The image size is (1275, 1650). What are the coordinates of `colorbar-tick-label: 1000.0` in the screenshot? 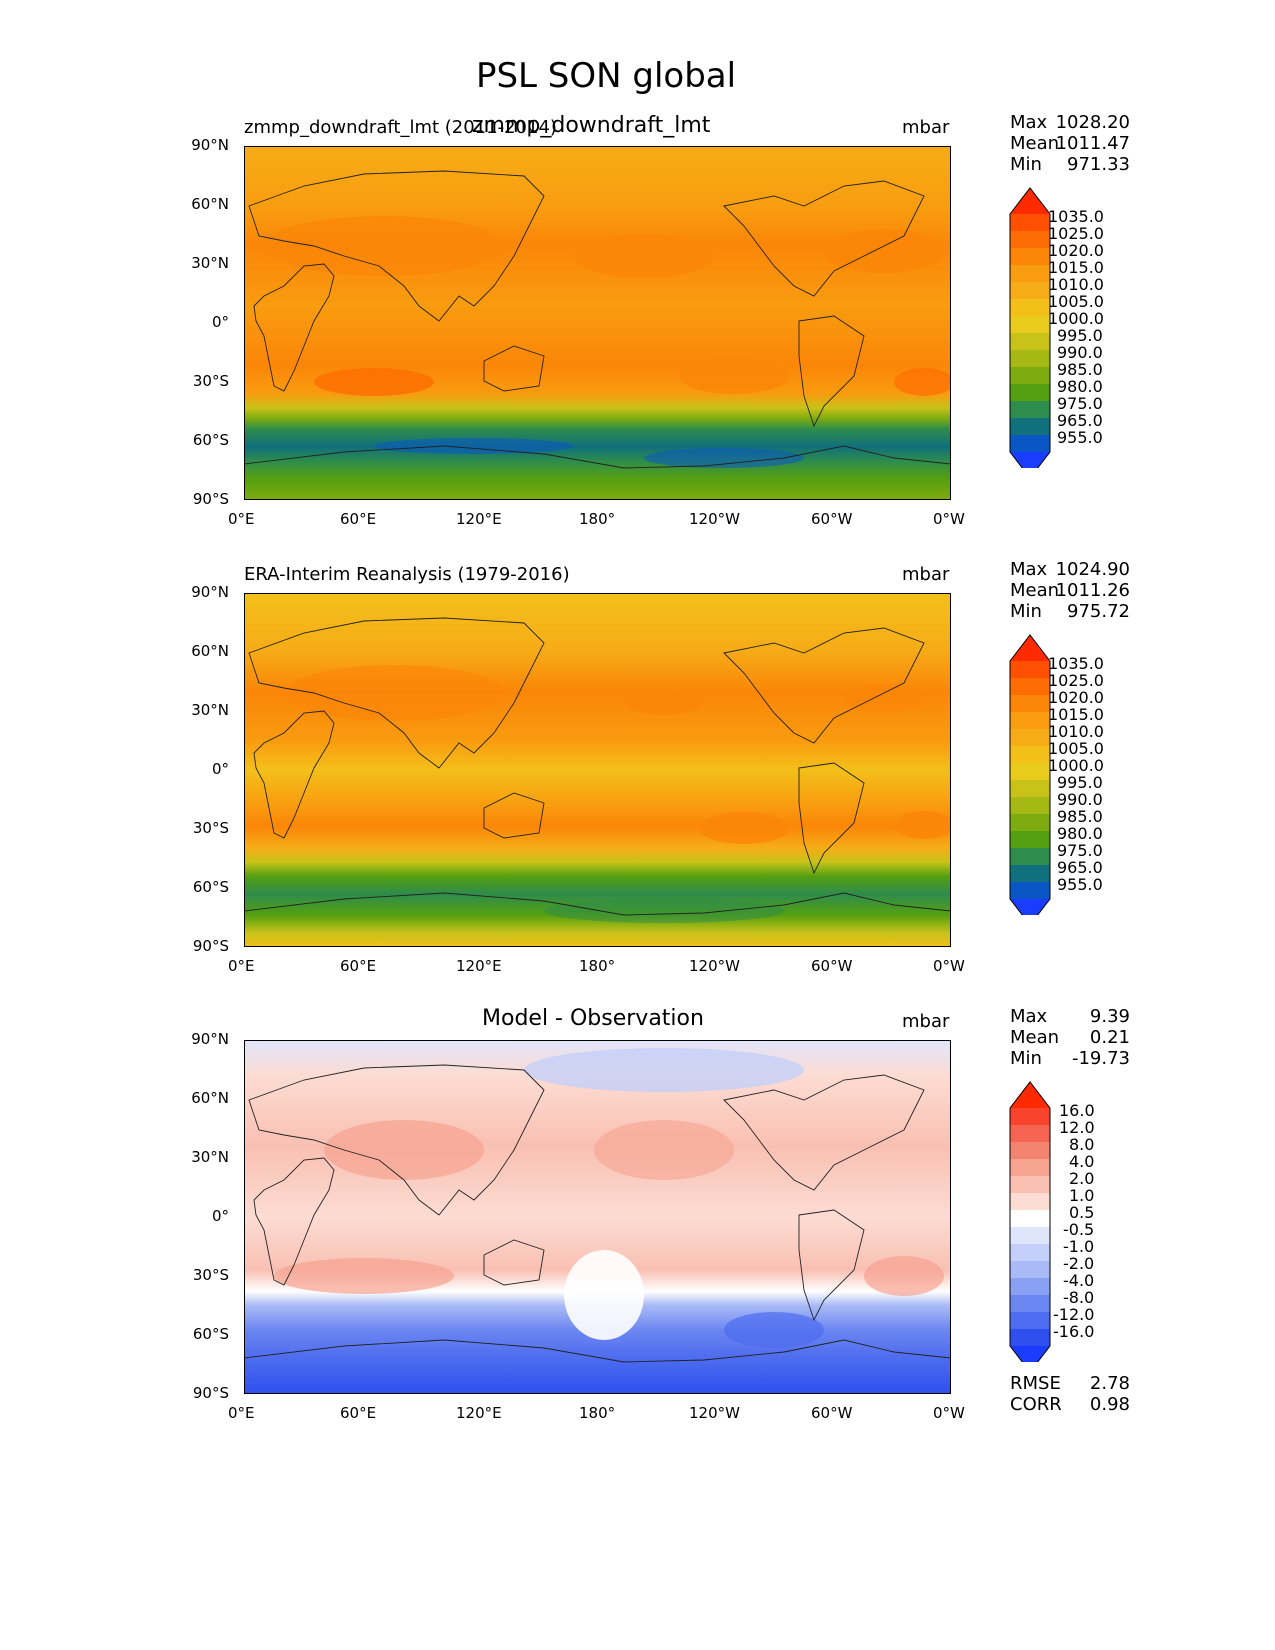 It's located at (1076, 765).